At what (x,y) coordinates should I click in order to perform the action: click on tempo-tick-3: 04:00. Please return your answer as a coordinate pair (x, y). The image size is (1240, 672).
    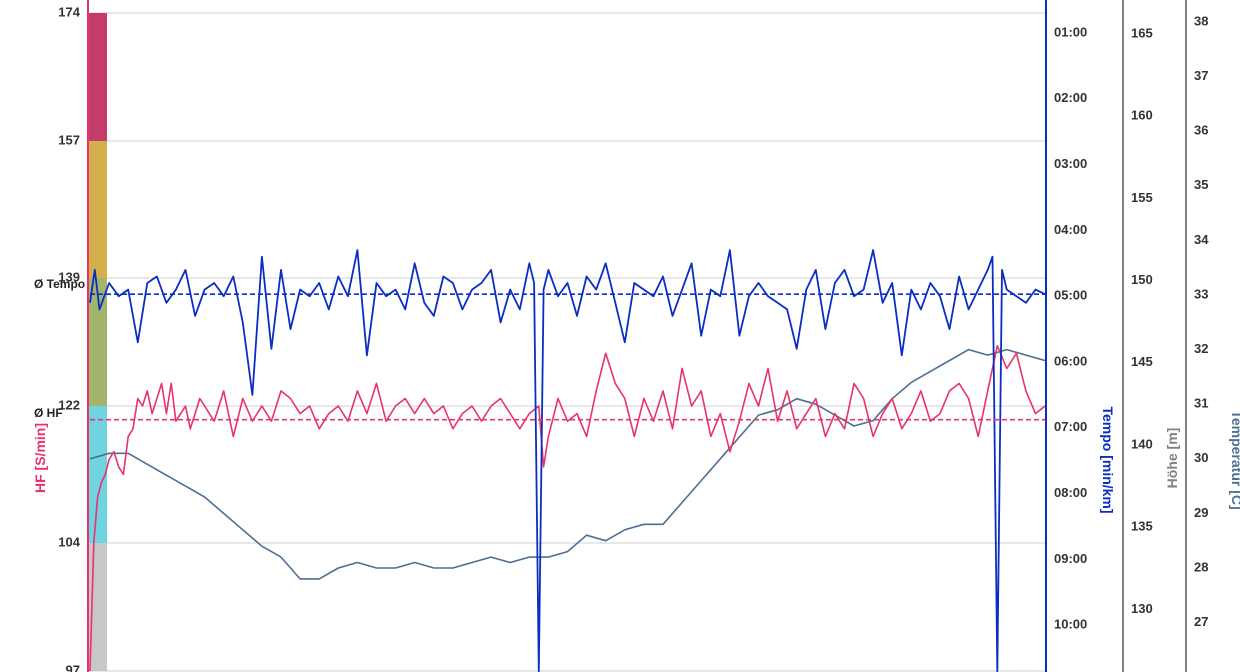
    Looking at the image, I should click on (1070, 229).